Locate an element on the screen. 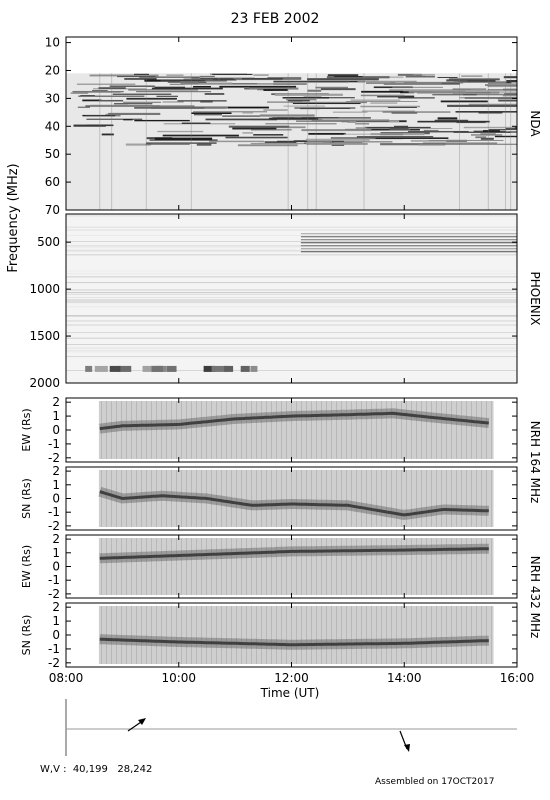  y-tick-label: 2 is located at coordinates (56, 607).